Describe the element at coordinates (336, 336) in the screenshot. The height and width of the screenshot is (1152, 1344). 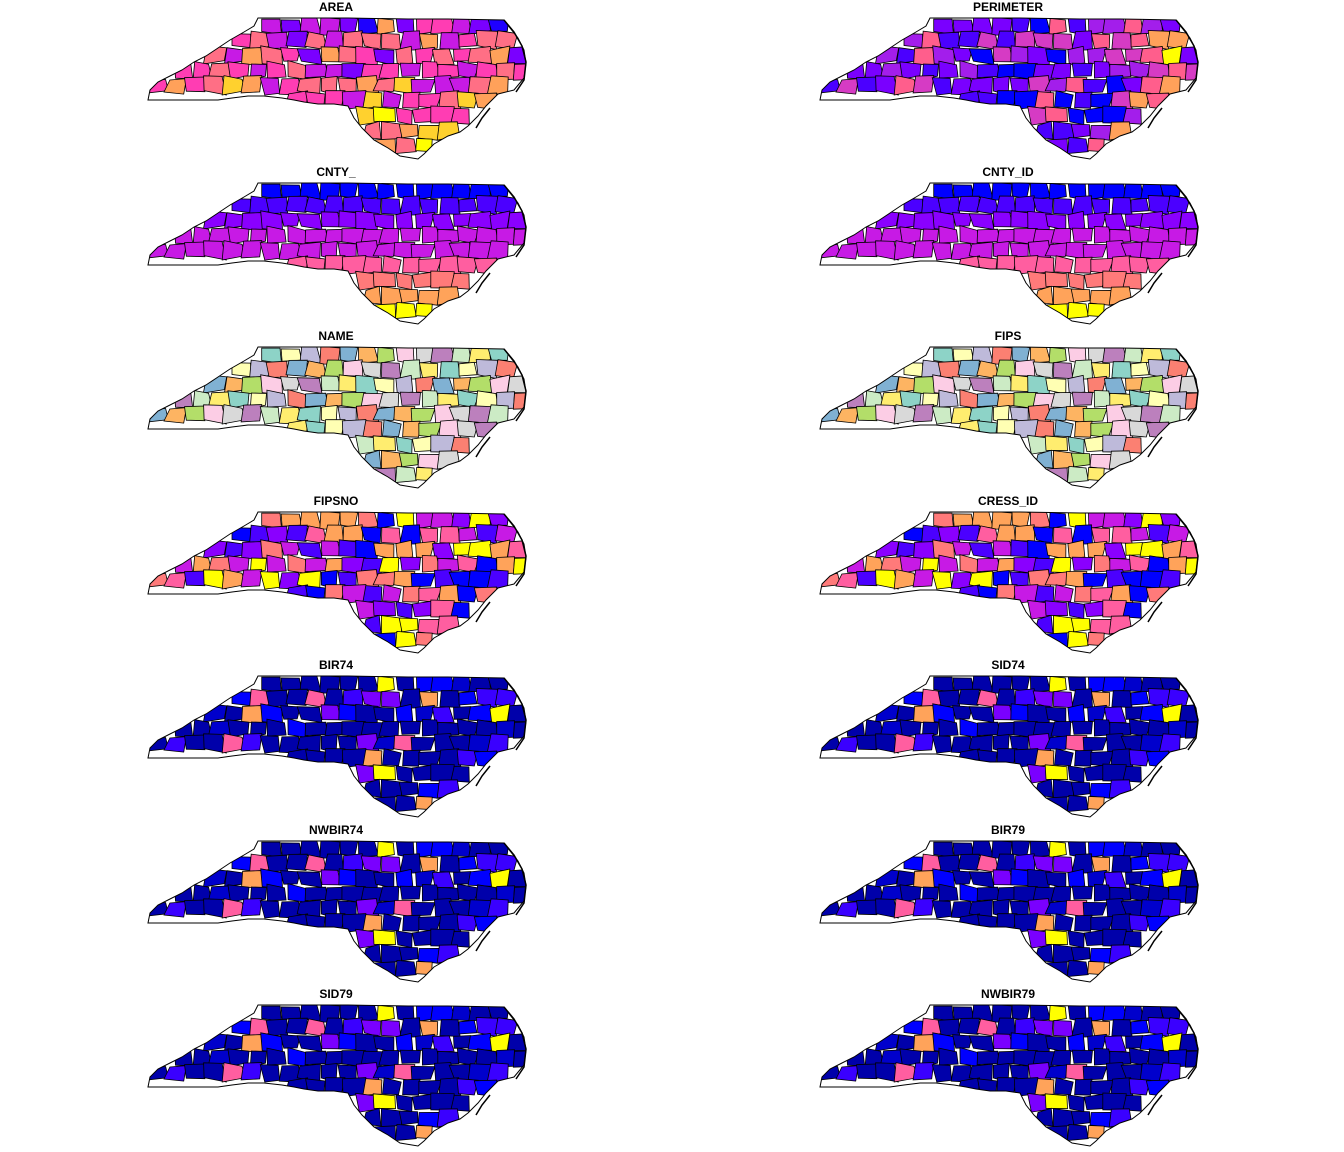
I see `panel-title: NAME` at that location.